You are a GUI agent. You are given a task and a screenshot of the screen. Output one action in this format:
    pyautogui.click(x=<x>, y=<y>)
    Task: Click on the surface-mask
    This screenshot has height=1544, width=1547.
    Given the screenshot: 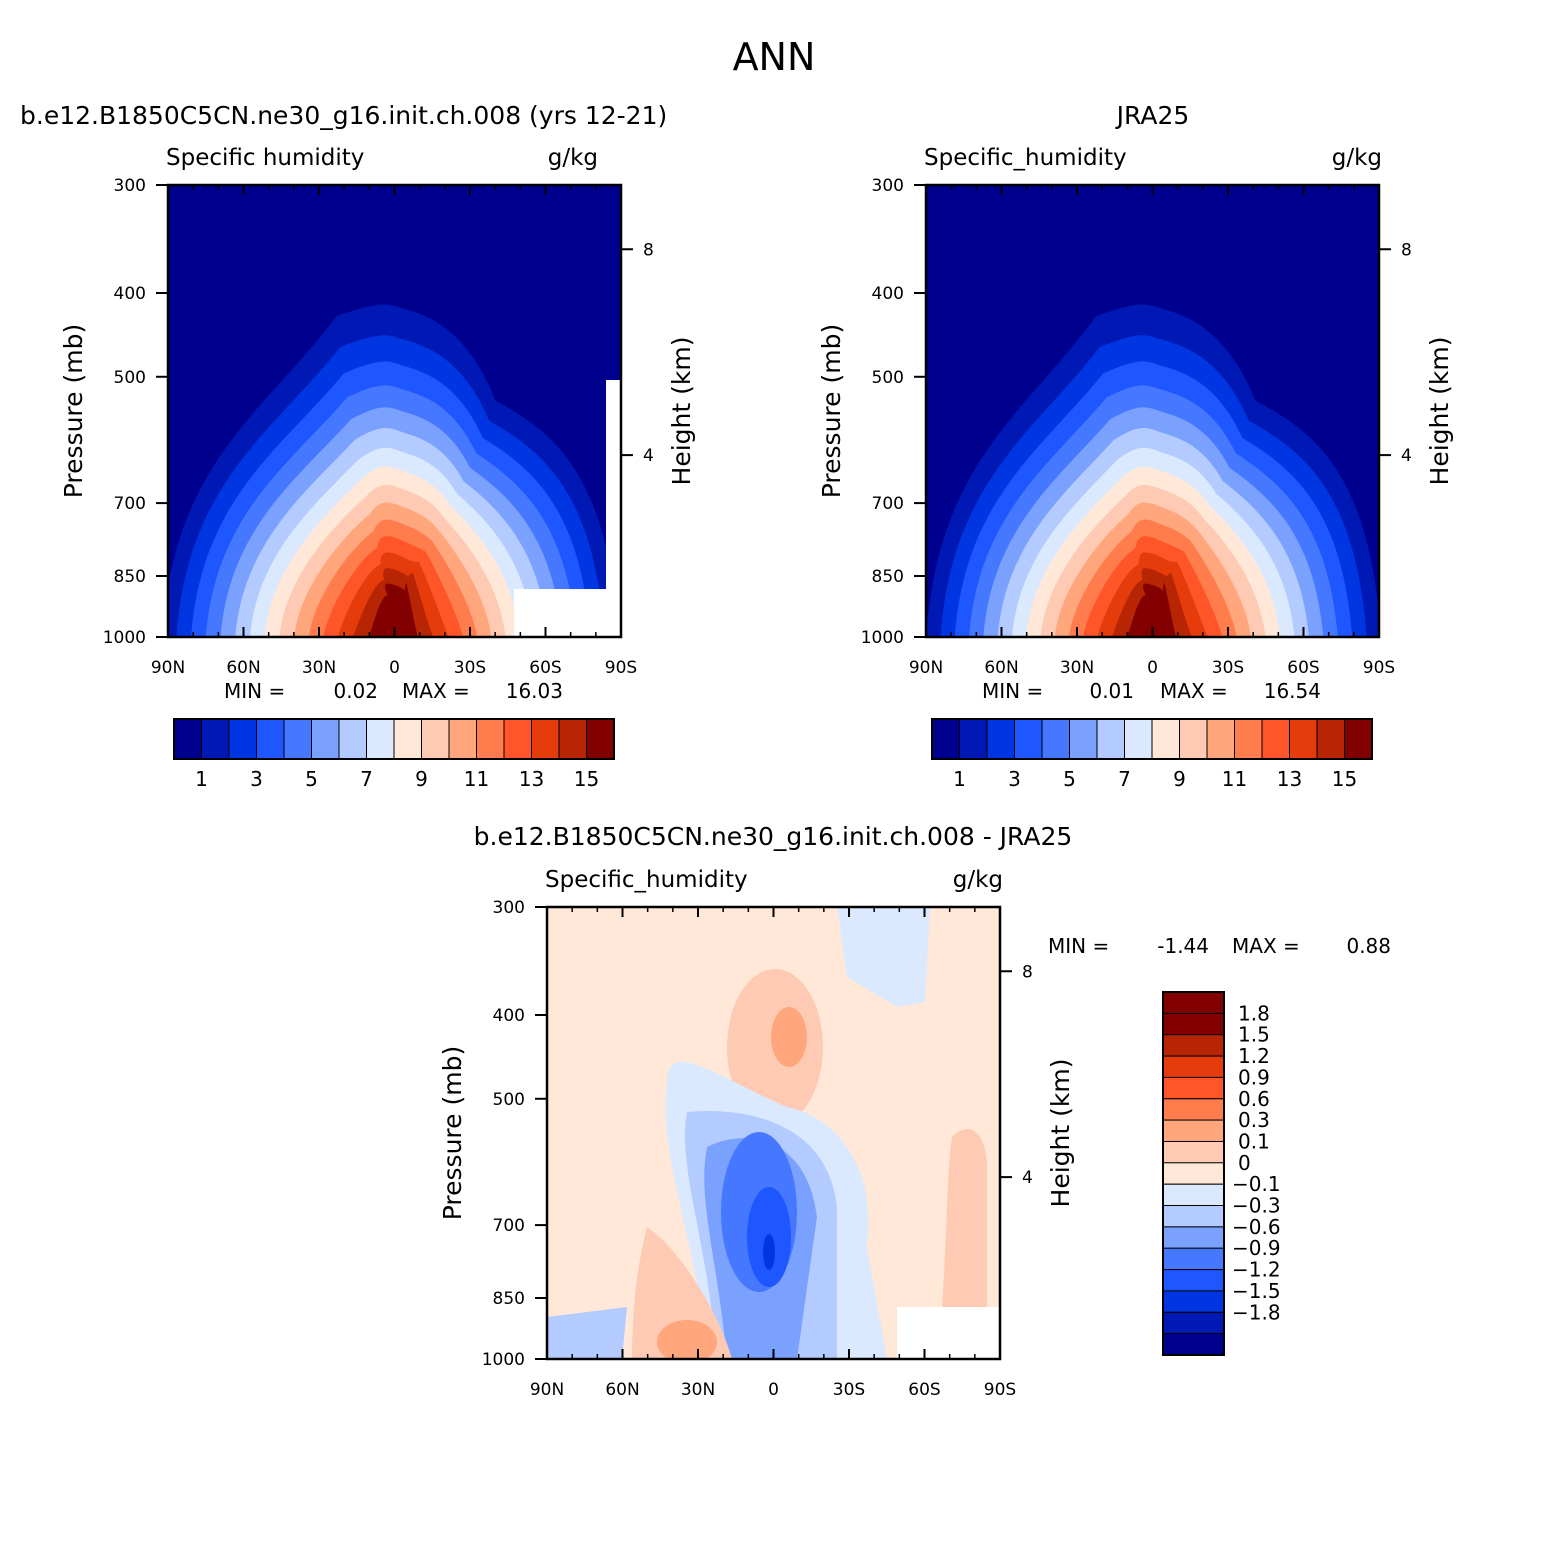 What is the action you would take?
    pyautogui.click(x=613, y=484)
    